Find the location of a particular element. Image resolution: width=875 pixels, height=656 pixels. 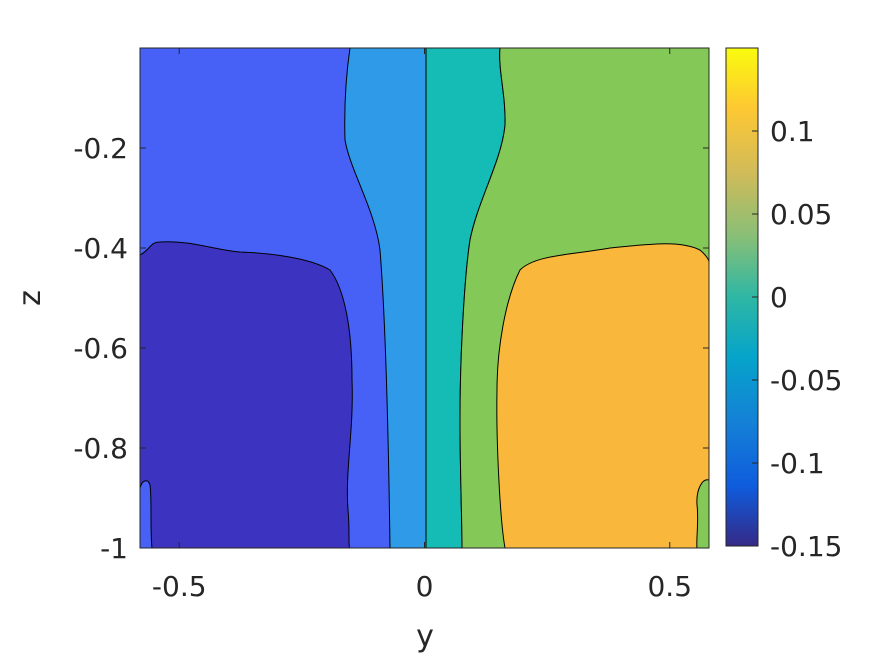

colorbar-tick-label: -0.15 is located at coordinates (806, 546).